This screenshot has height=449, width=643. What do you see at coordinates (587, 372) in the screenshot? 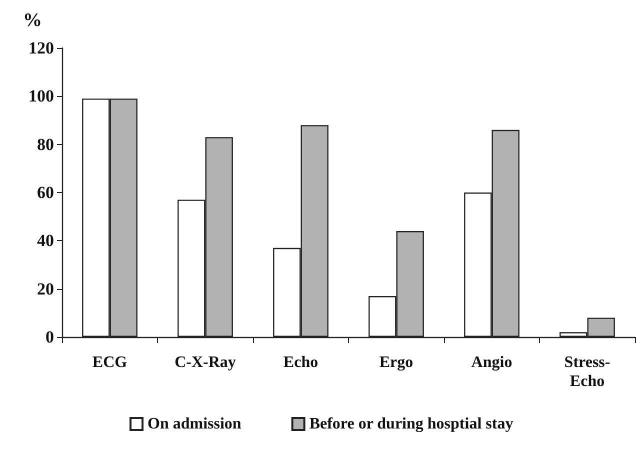
I see `x-tick-label: Stress- Echo` at bounding box center [587, 372].